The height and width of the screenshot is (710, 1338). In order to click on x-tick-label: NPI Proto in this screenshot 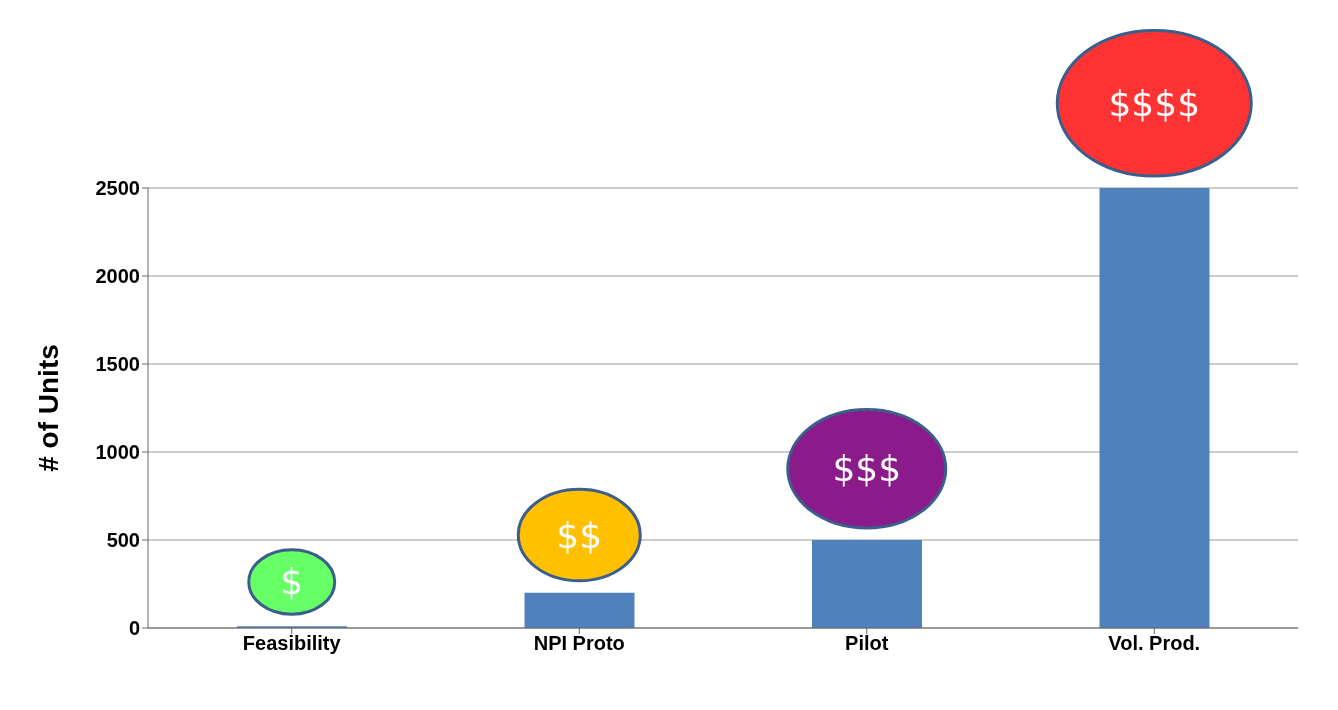, I will do `click(579, 643)`.